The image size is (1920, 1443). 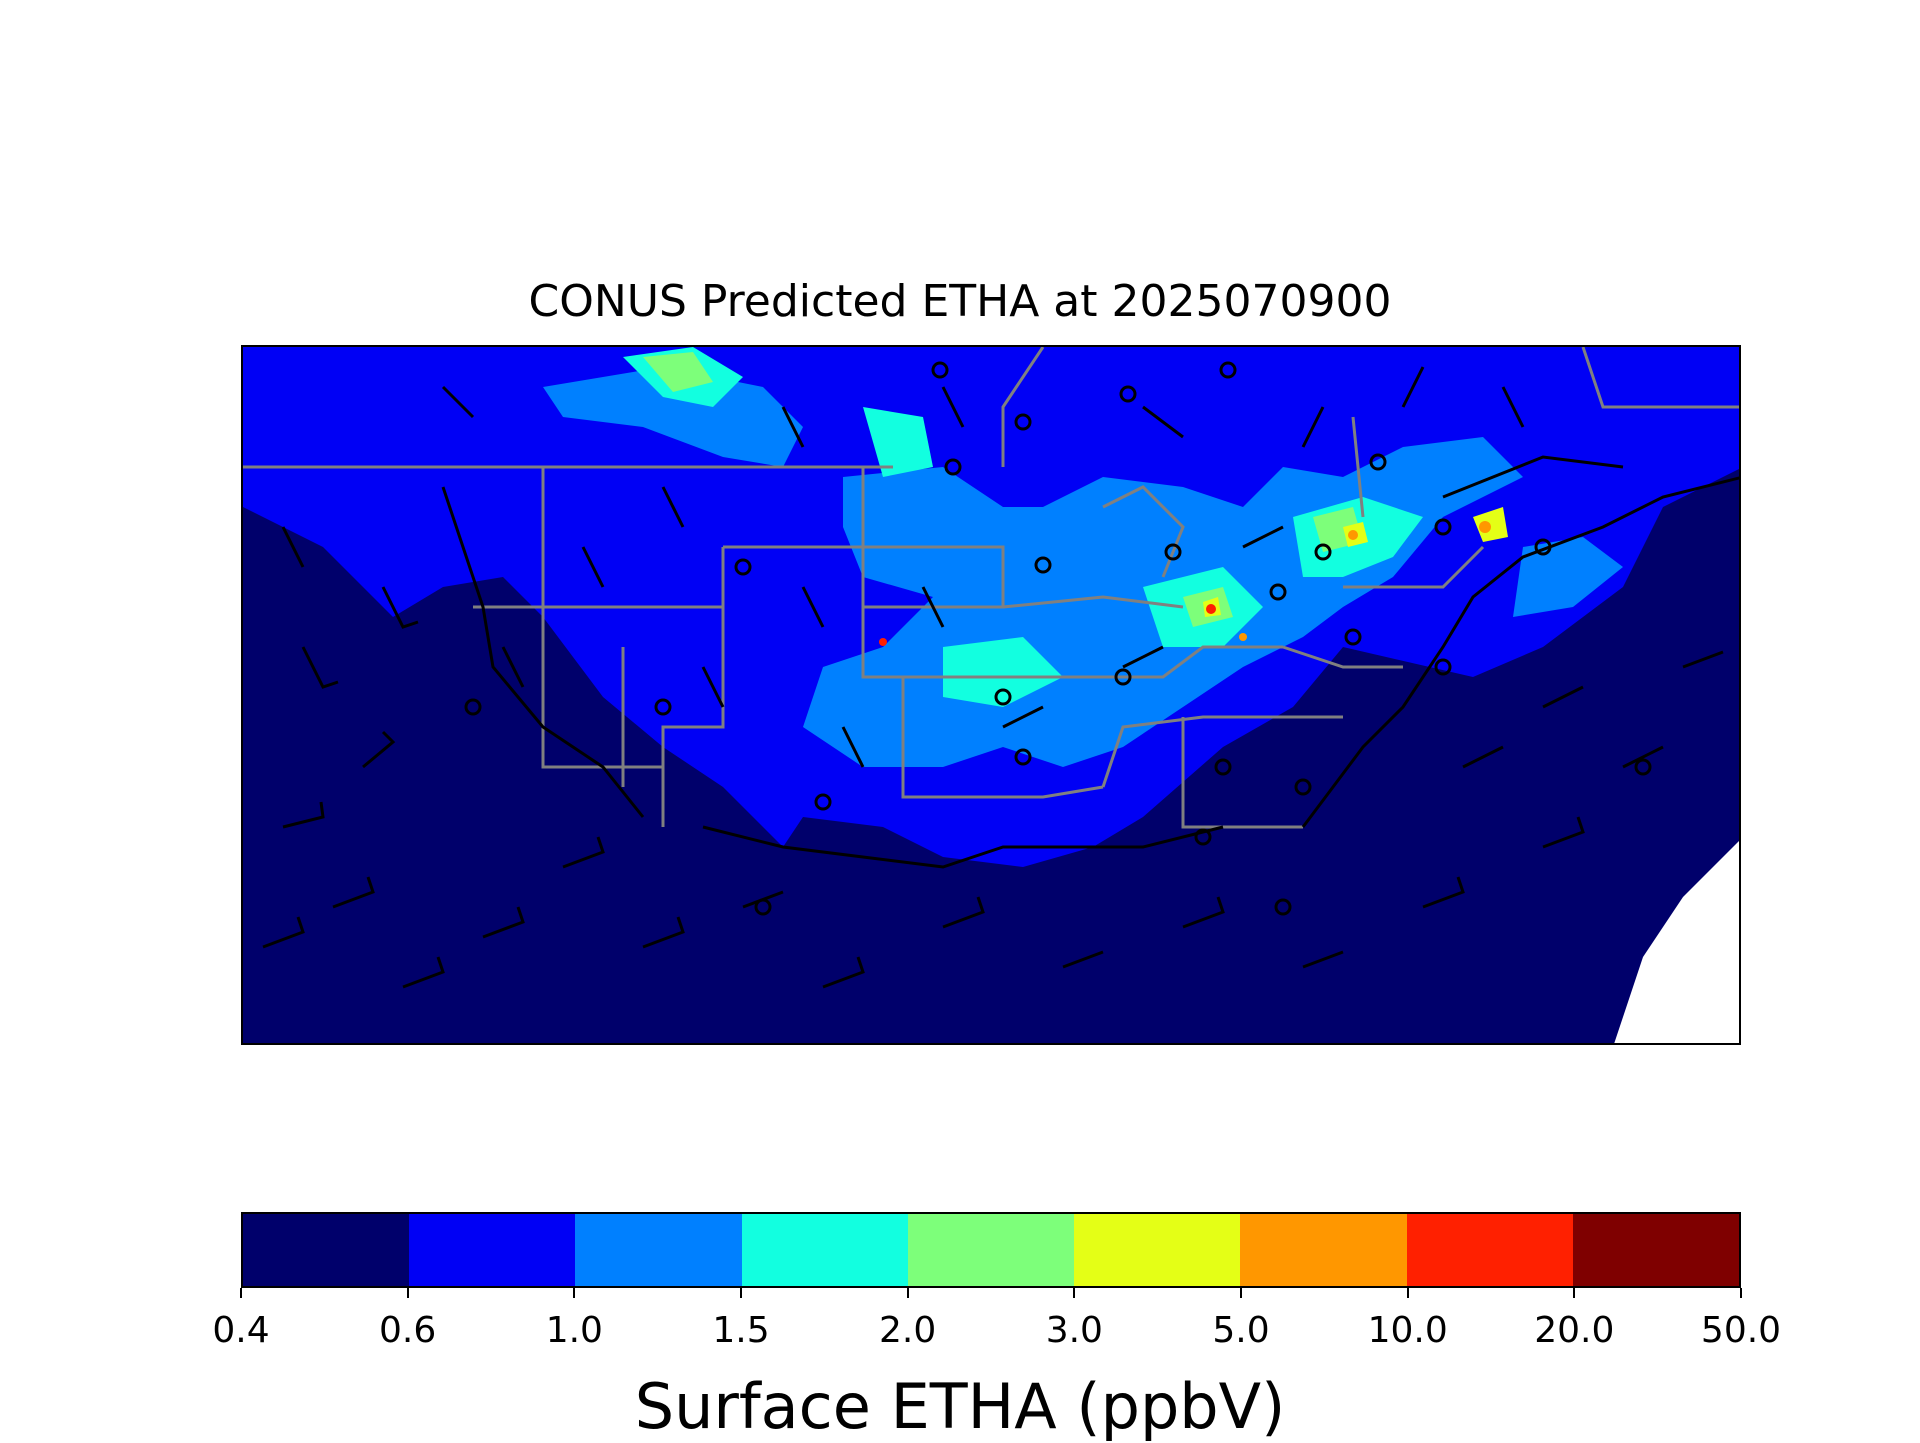 I want to click on colorbar-tick-label: 2.0, so click(x=908, y=1330).